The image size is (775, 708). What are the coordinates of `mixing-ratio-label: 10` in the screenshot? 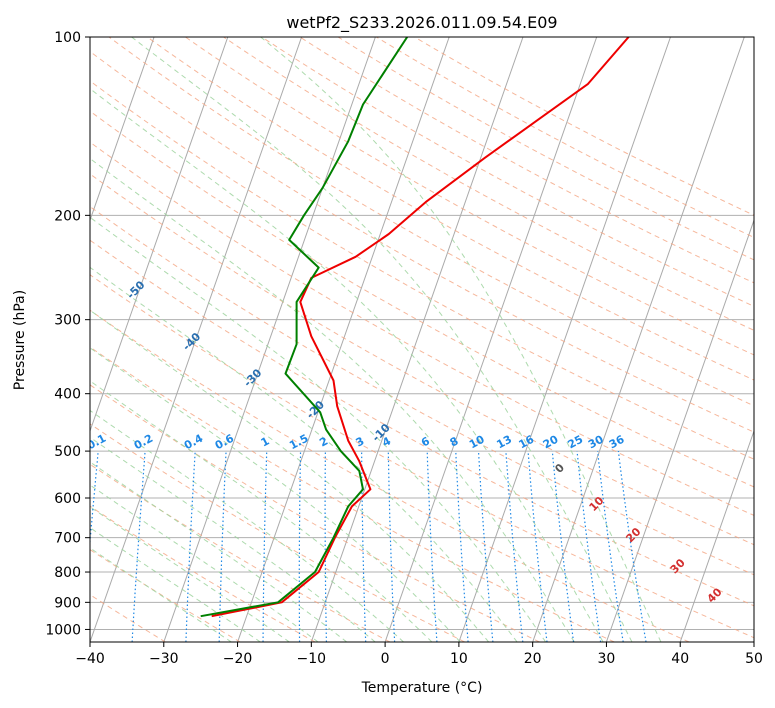 It's located at (477, 442).